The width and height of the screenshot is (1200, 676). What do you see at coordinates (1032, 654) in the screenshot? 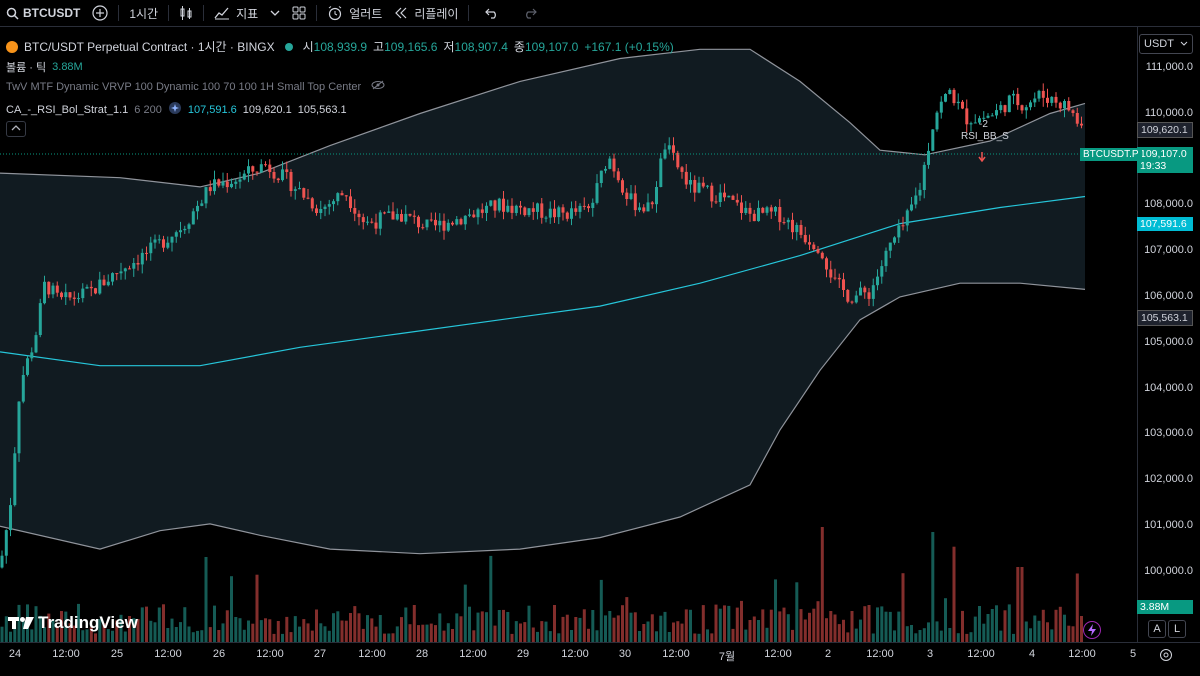
I see `x-tick: 4` at bounding box center [1032, 654].